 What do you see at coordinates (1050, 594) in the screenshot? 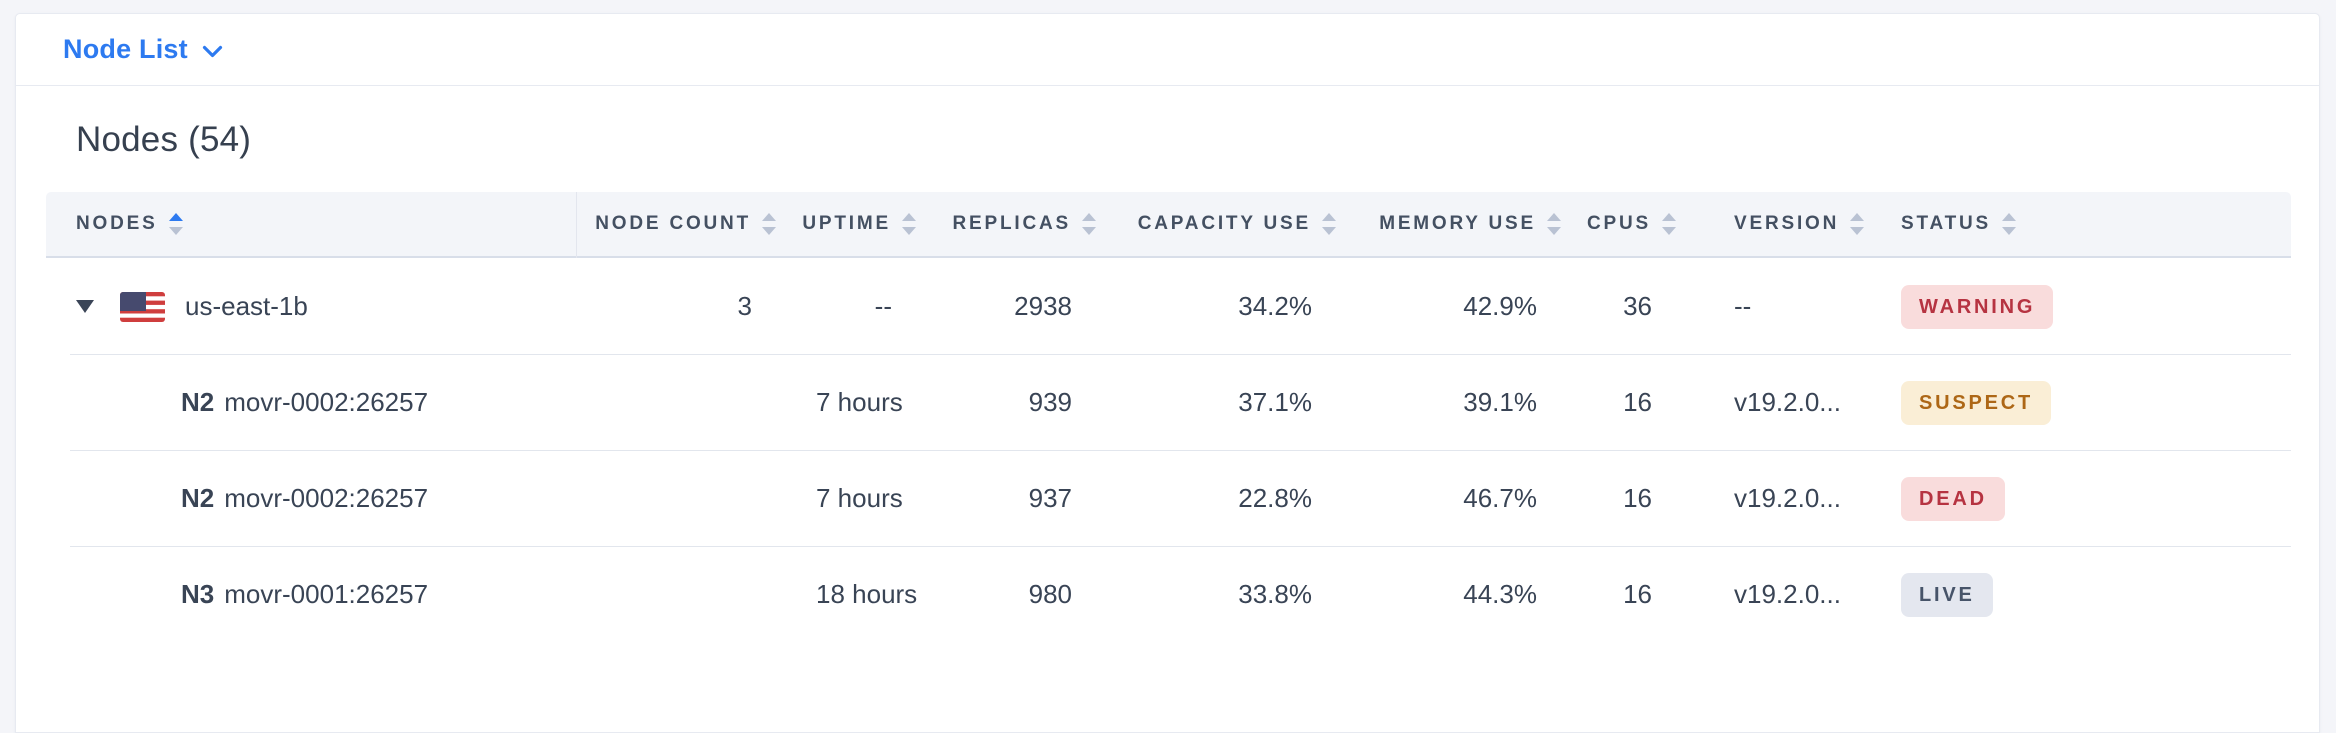
I see `replicas-cell: 980` at bounding box center [1050, 594].